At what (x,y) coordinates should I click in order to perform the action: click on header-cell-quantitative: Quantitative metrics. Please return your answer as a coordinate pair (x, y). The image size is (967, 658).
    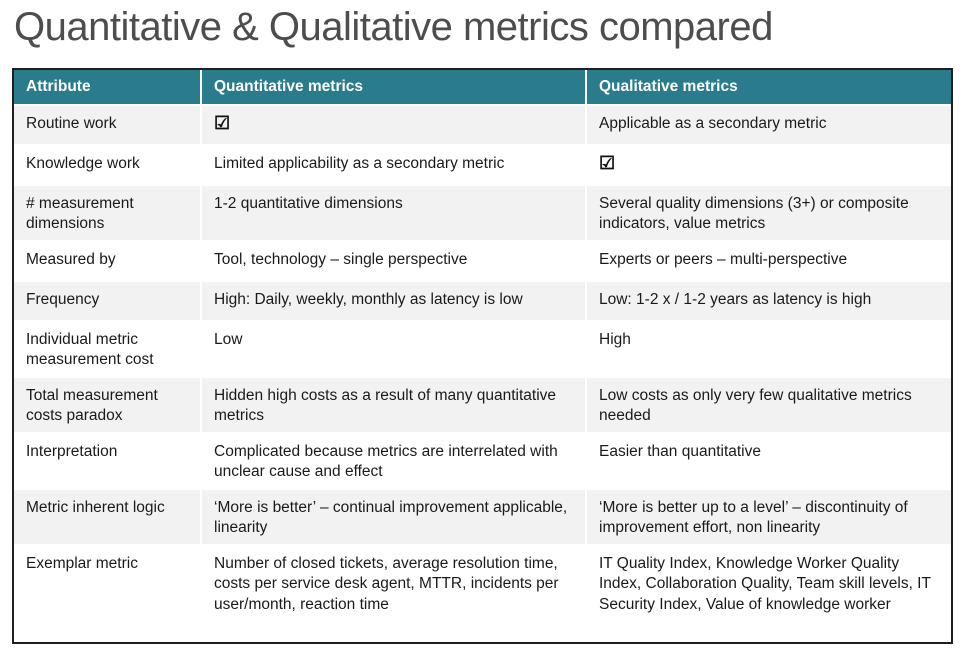
    Looking at the image, I should click on (394, 88).